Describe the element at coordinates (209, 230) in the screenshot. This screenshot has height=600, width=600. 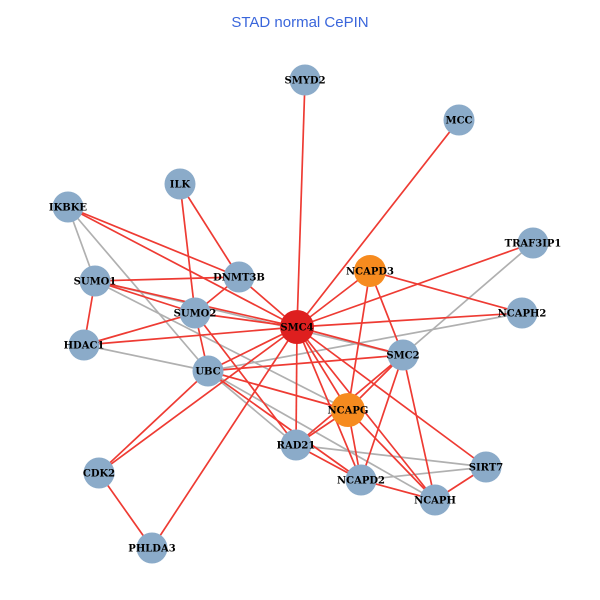
I see `edge-ILK-DNMT3B` at that location.